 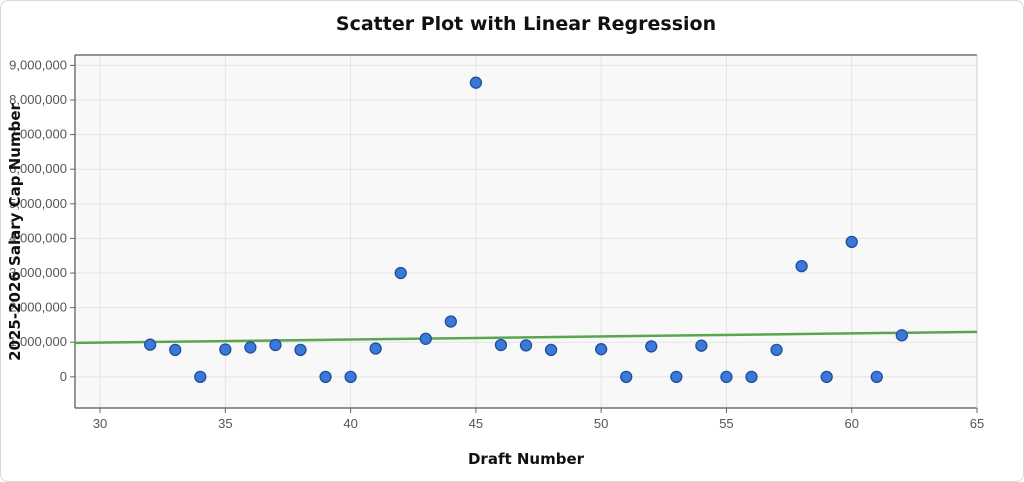 I want to click on x-tick-label: 40, so click(x=350, y=423).